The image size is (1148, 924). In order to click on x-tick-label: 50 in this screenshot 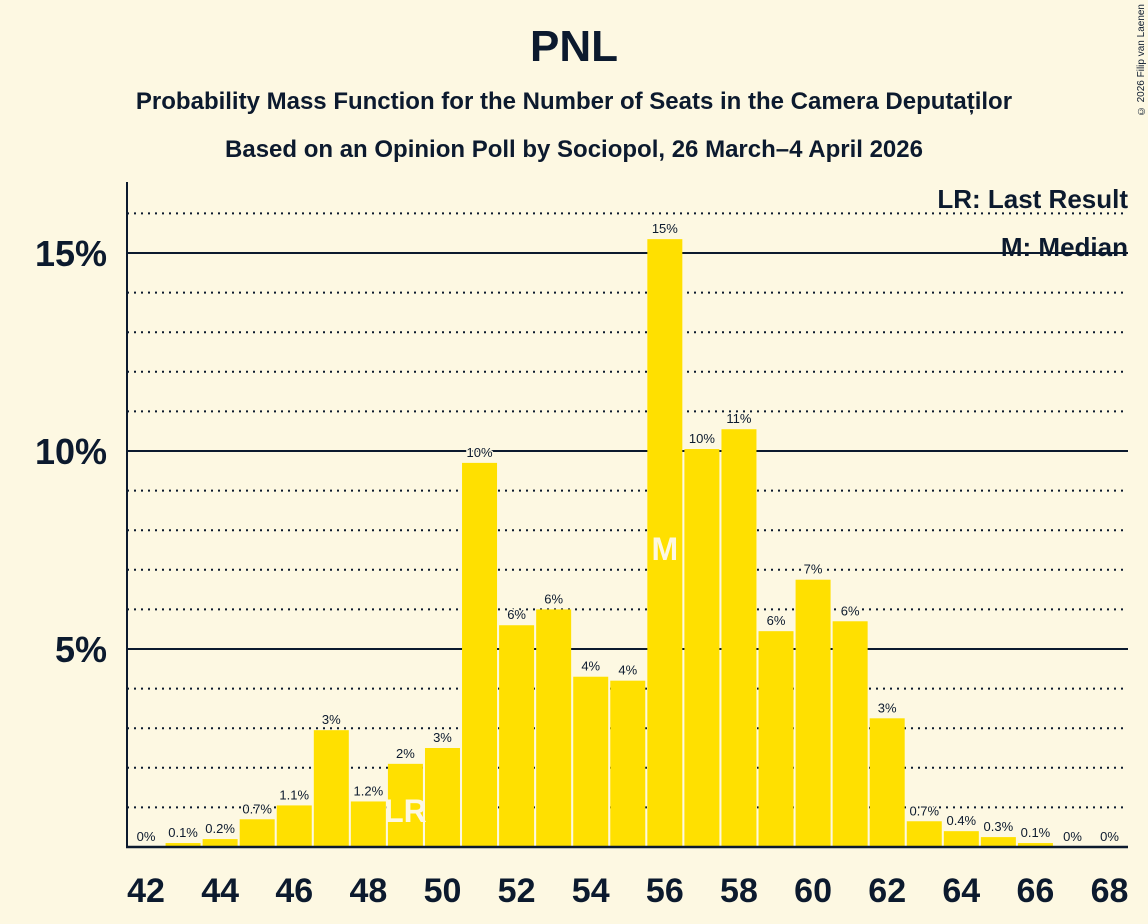, I will do `click(443, 891)`.